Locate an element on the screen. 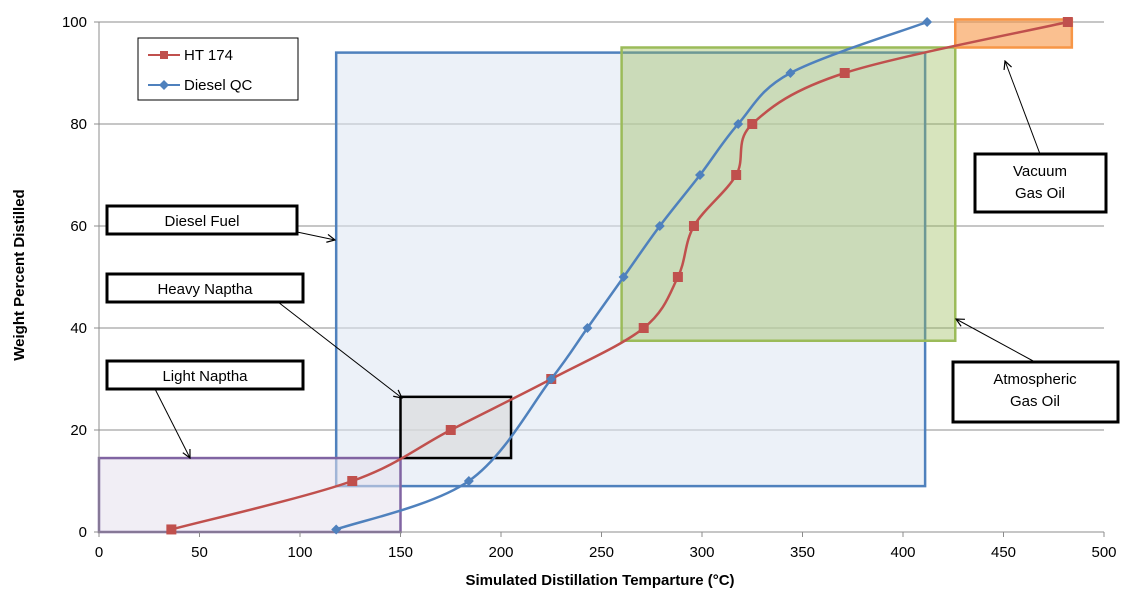 The width and height of the screenshot is (1123, 591). callout-box-atmospheric-gas-oil is located at coordinates (1035, 392).